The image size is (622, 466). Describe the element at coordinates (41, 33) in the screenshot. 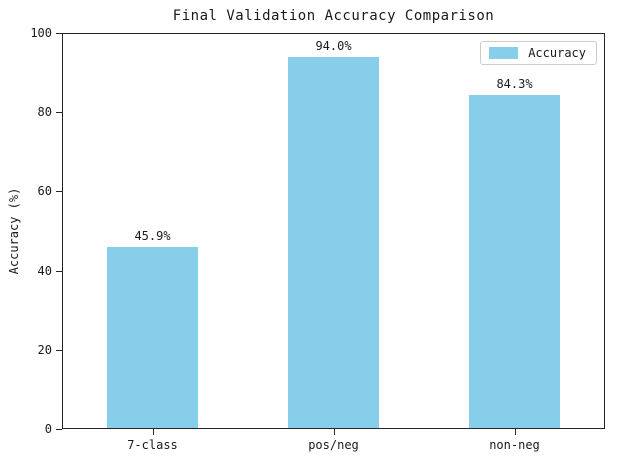

I see `y-axis-tick-label: 100` at that location.